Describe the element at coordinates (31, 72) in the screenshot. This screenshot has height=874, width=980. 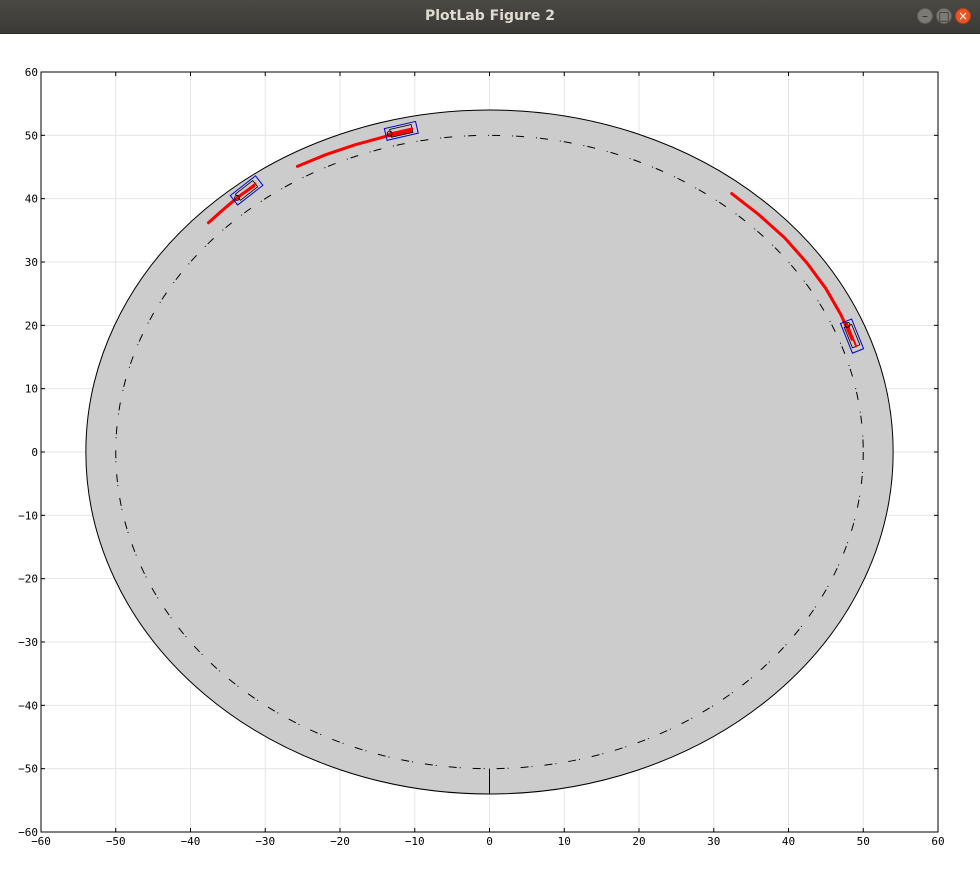
I see `y-tick-label: 60` at that location.